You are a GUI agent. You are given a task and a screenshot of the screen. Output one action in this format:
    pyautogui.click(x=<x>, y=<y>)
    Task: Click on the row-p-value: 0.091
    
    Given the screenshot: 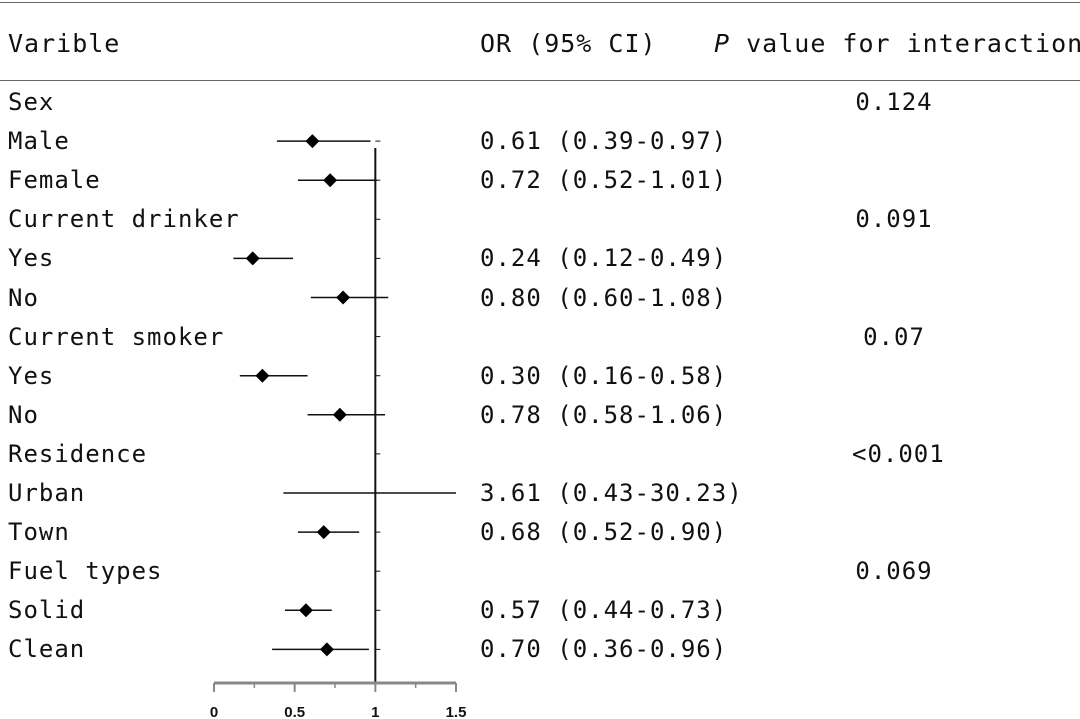 What is the action you would take?
    pyautogui.click(x=894, y=219)
    